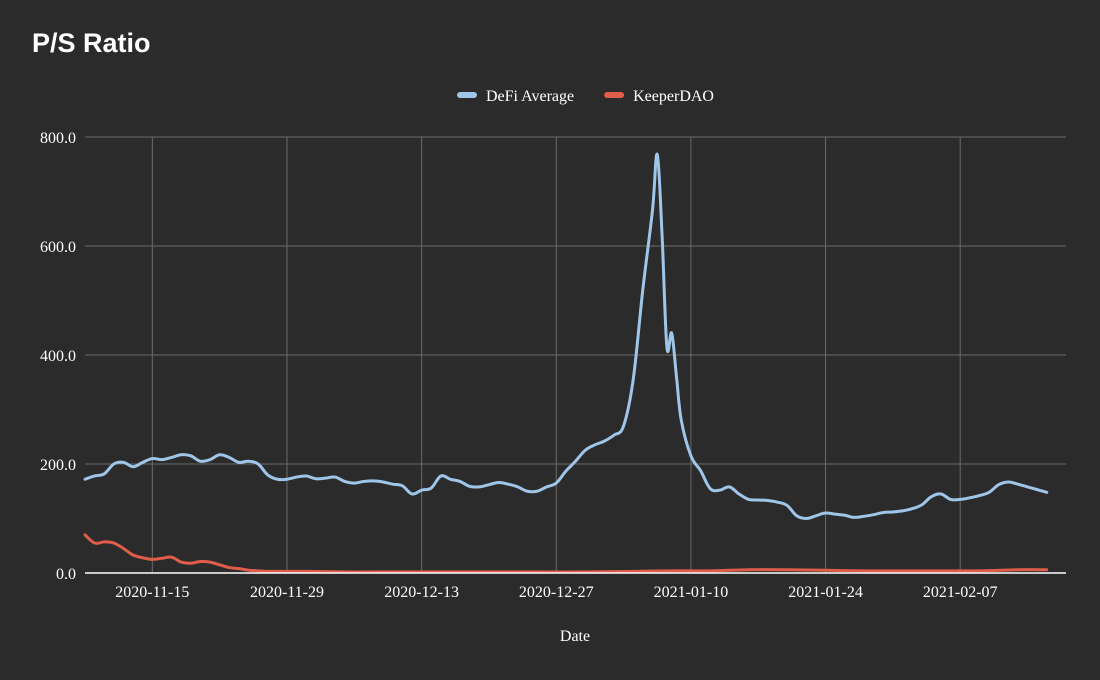 The height and width of the screenshot is (680, 1100). Describe the element at coordinates (467, 95) in the screenshot. I see `legend-swatch-defi-average` at that location.